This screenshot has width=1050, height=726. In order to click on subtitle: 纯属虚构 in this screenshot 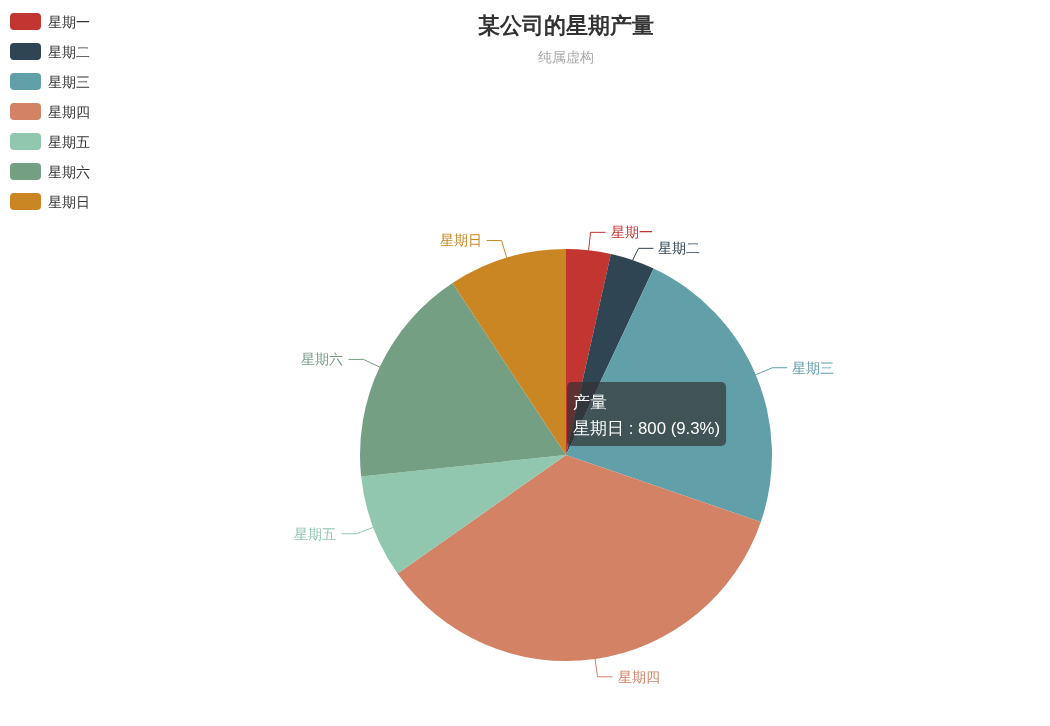, I will do `click(566, 57)`.